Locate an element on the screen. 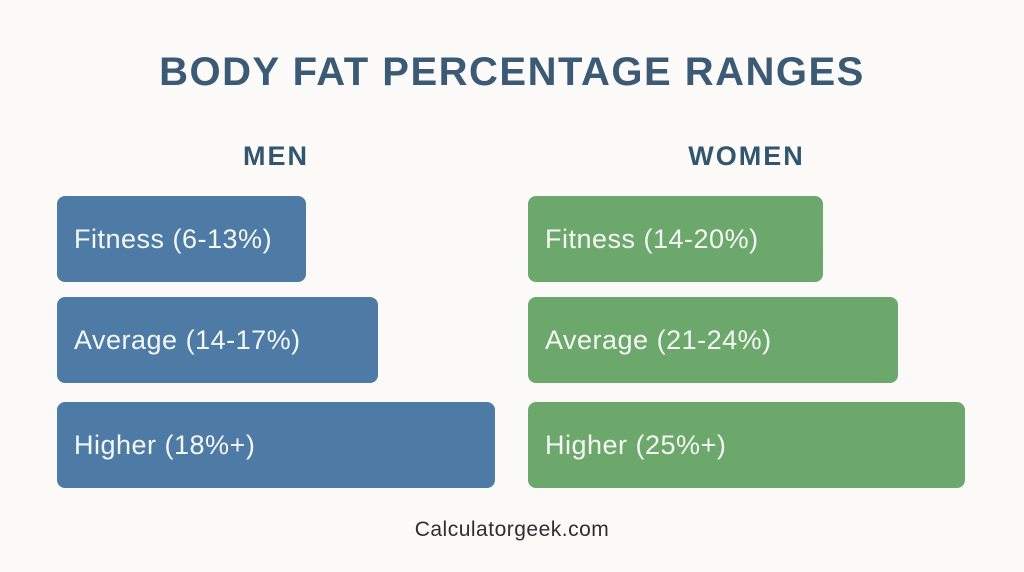  page-title: BODY FAT PERCENTAGE RANGES is located at coordinates (512, 72).